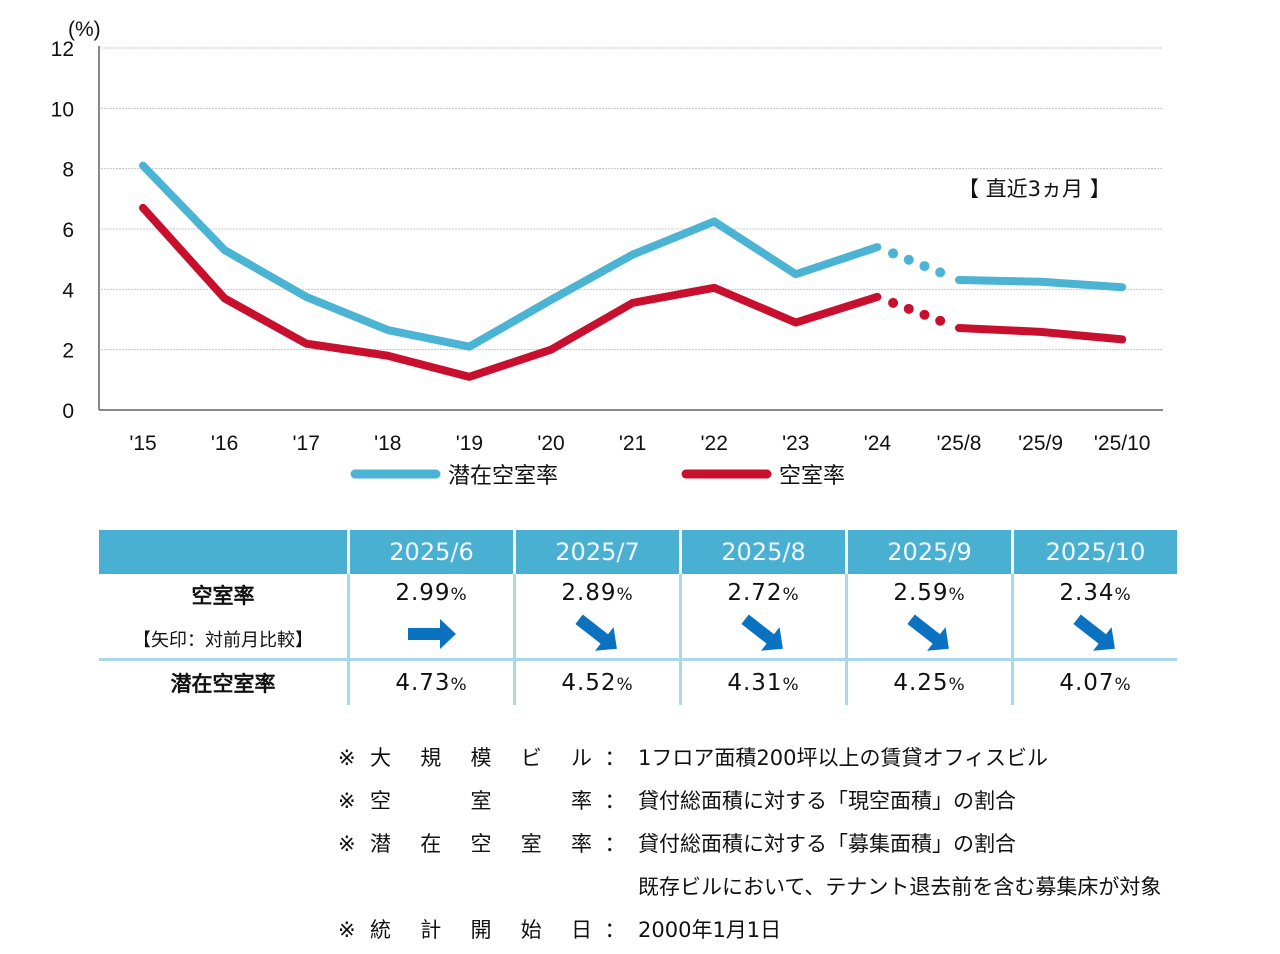  What do you see at coordinates (763, 552) in the screenshot?
I see `table-header-month: 2025/8` at bounding box center [763, 552].